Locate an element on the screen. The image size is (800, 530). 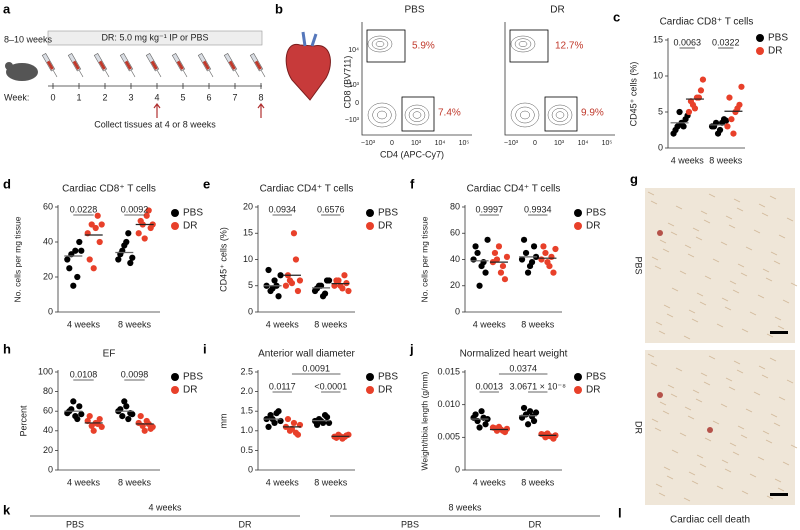
collect-label: Collect tissues at 4 or 8 weeks is located at coordinates (155, 124).